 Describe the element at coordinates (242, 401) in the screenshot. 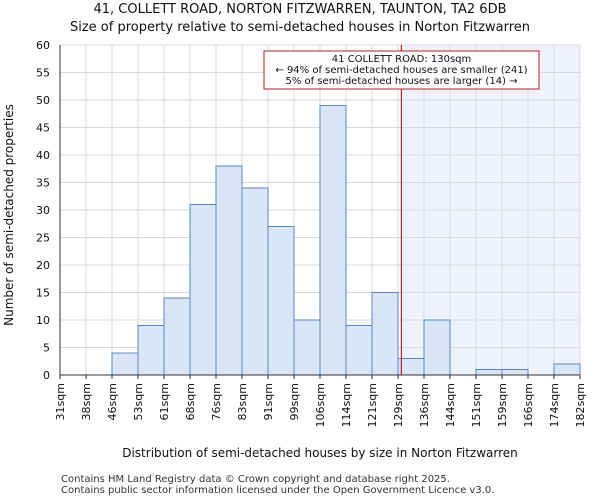

I see `x-tick-label: 83sqm` at that location.